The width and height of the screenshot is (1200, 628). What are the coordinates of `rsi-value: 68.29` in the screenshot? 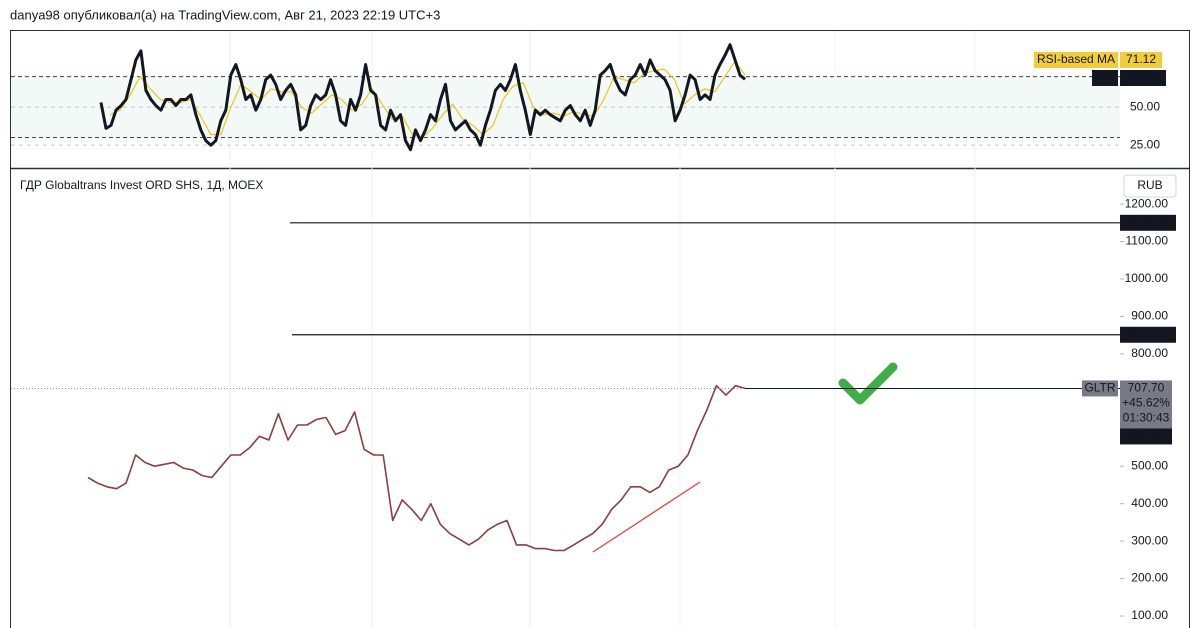 It's located at (1143, 77).